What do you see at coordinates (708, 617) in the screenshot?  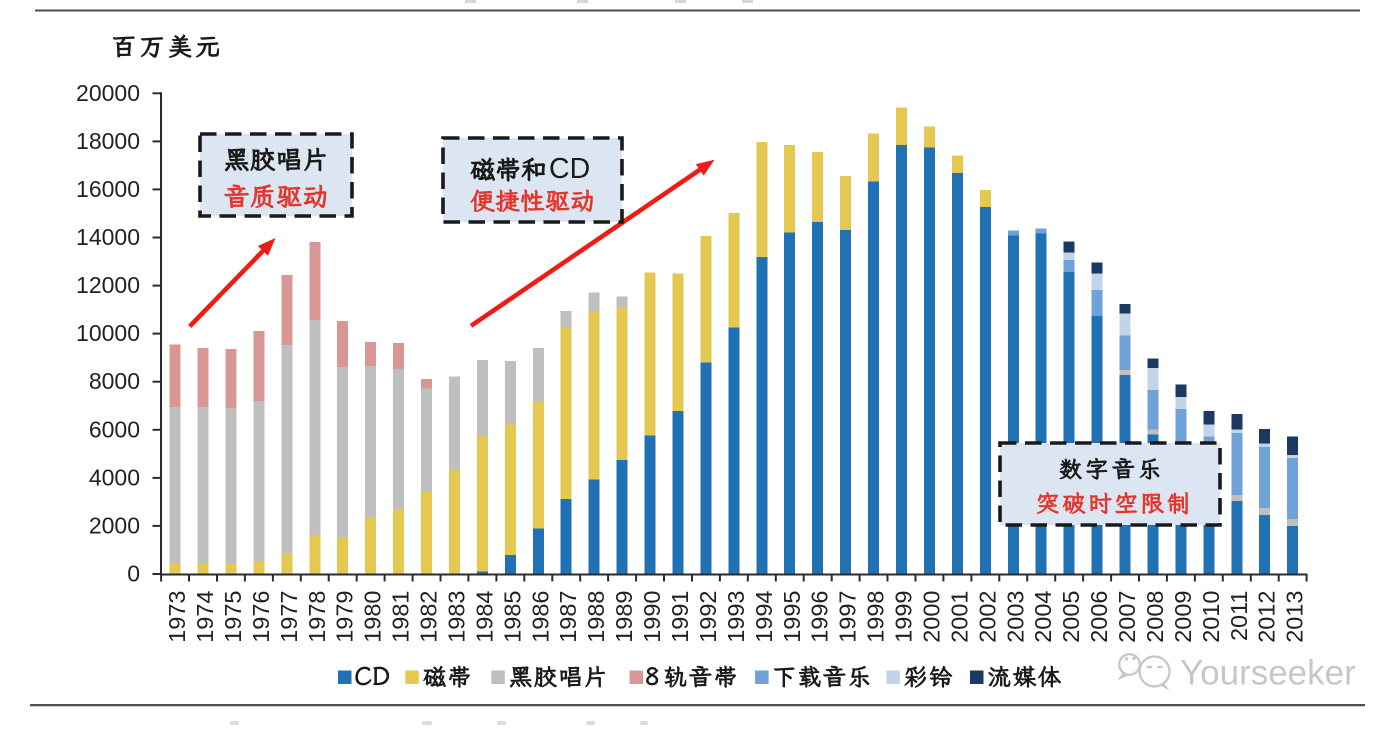 I see `svg-text: 1992` at bounding box center [708, 617].